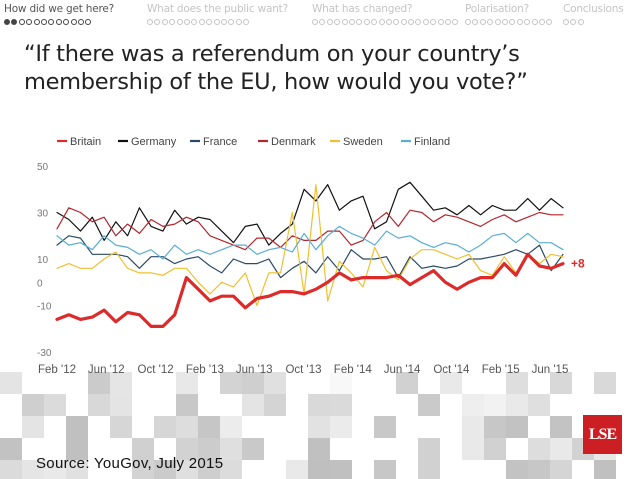 The image size is (638, 479). I want to click on source-note: Source: YouGov, July 2015, so click(130, 463).